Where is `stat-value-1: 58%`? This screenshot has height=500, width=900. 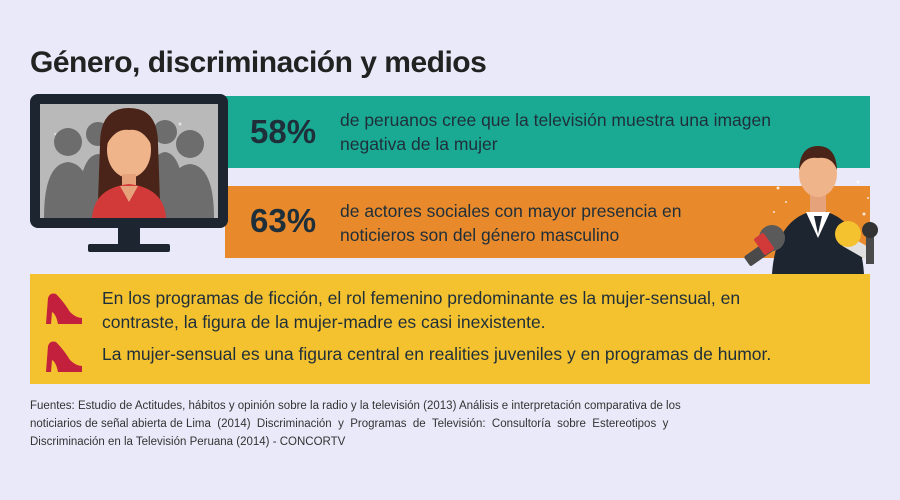
stat-value-1: 58% is located at coordinates (283, 131).